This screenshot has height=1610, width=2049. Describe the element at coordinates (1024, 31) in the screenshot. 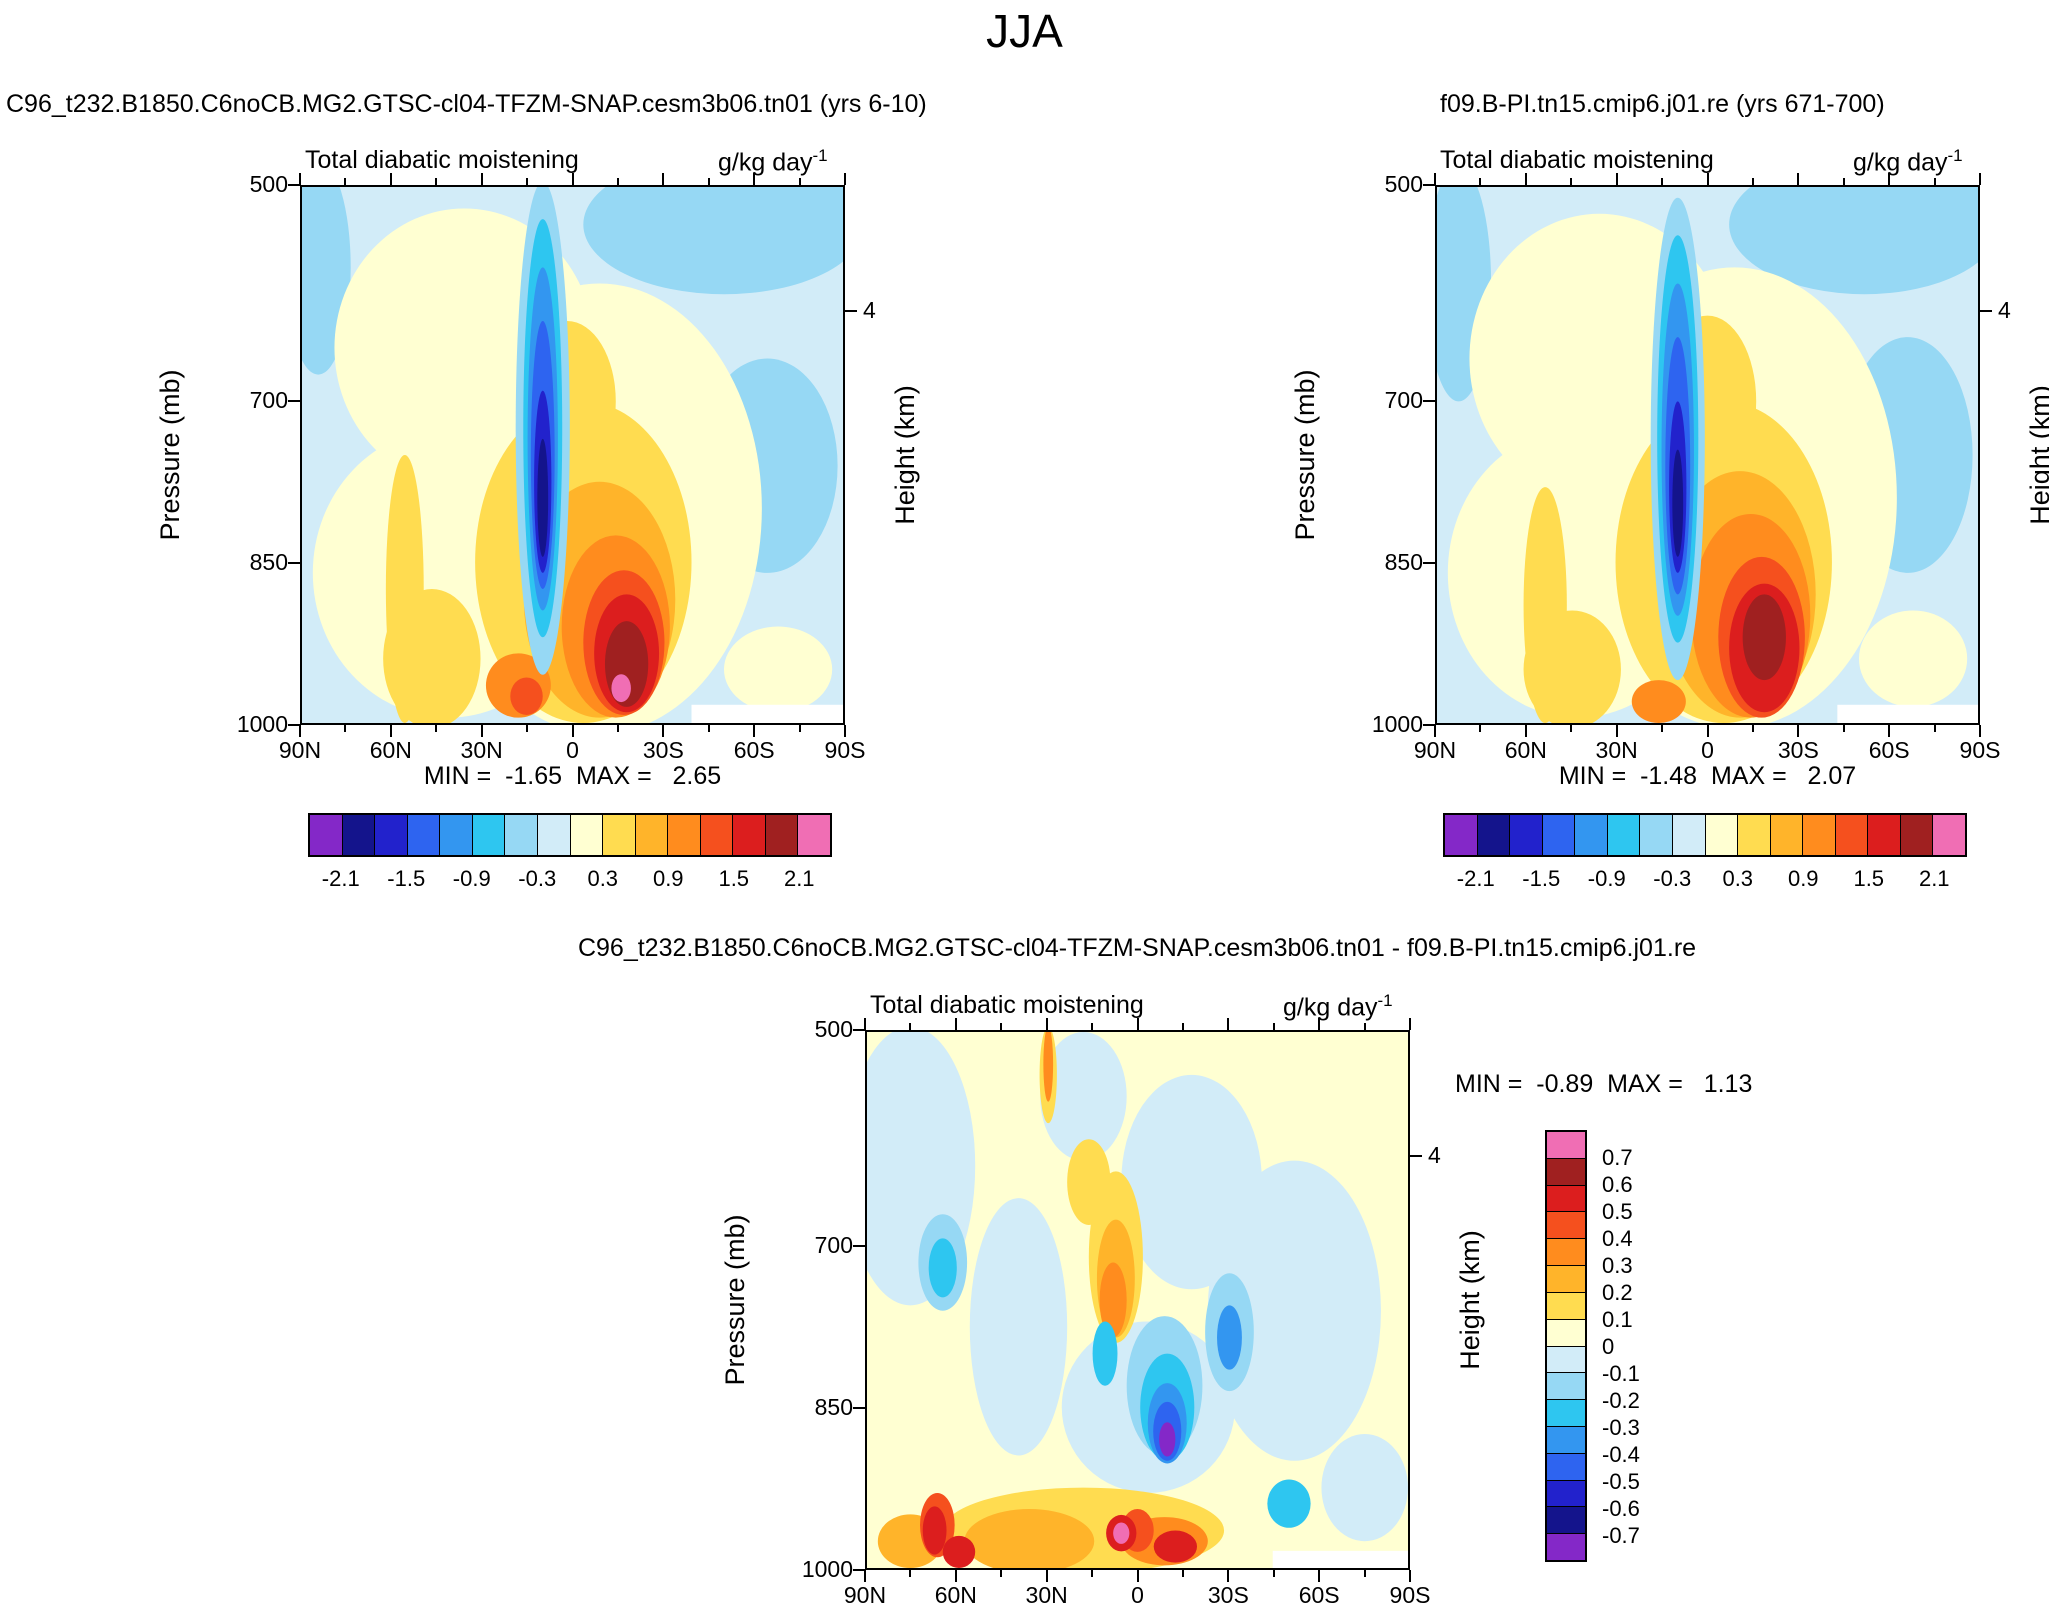

I see `figure-title: JJA` at that location.